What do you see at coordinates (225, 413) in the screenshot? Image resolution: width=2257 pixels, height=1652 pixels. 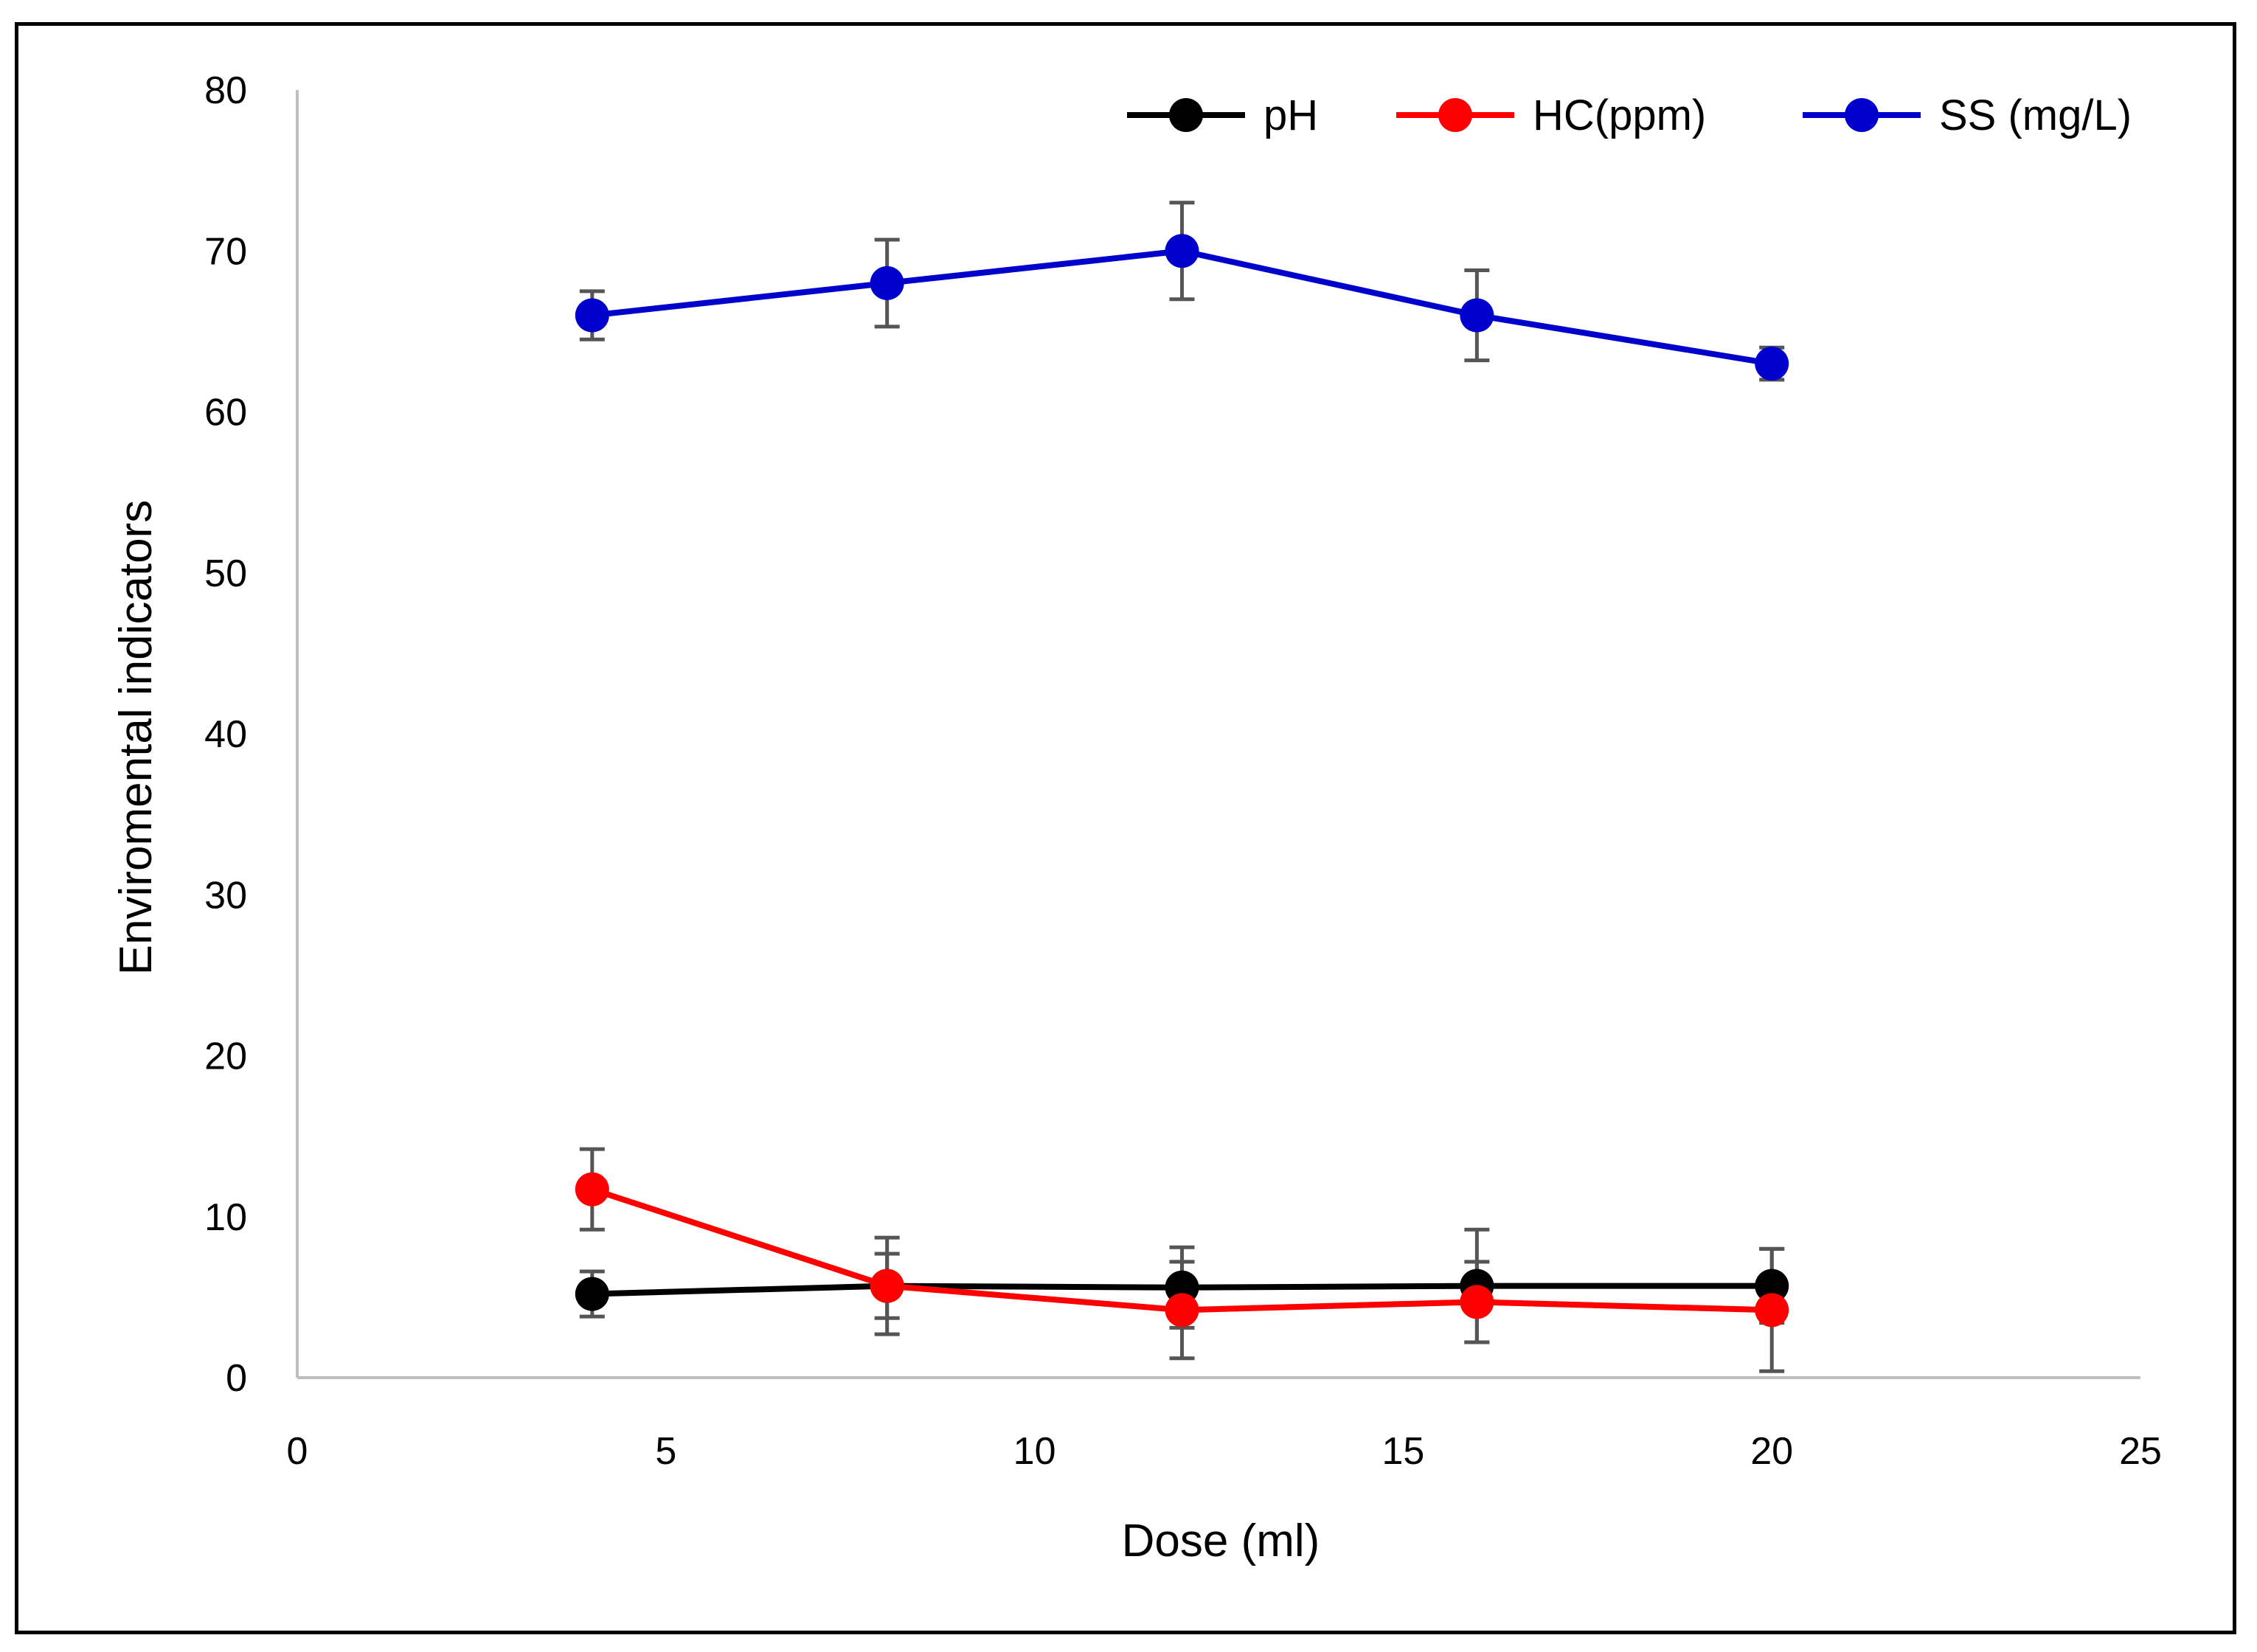 I see `y-tick-label: 60` at bounding box center [225, 413].